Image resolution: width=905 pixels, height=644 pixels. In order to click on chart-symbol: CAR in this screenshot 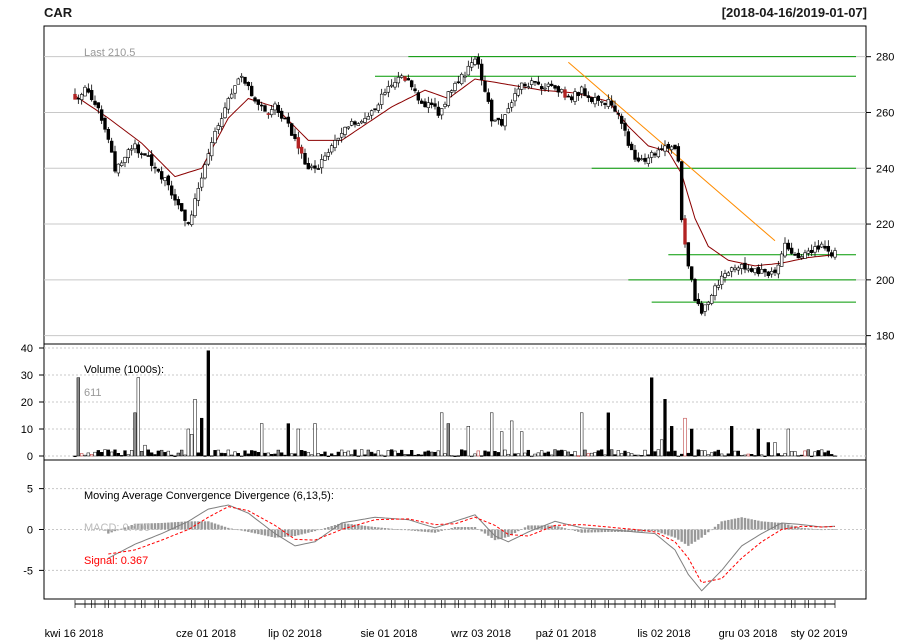, I will do `click(58, 12)`.